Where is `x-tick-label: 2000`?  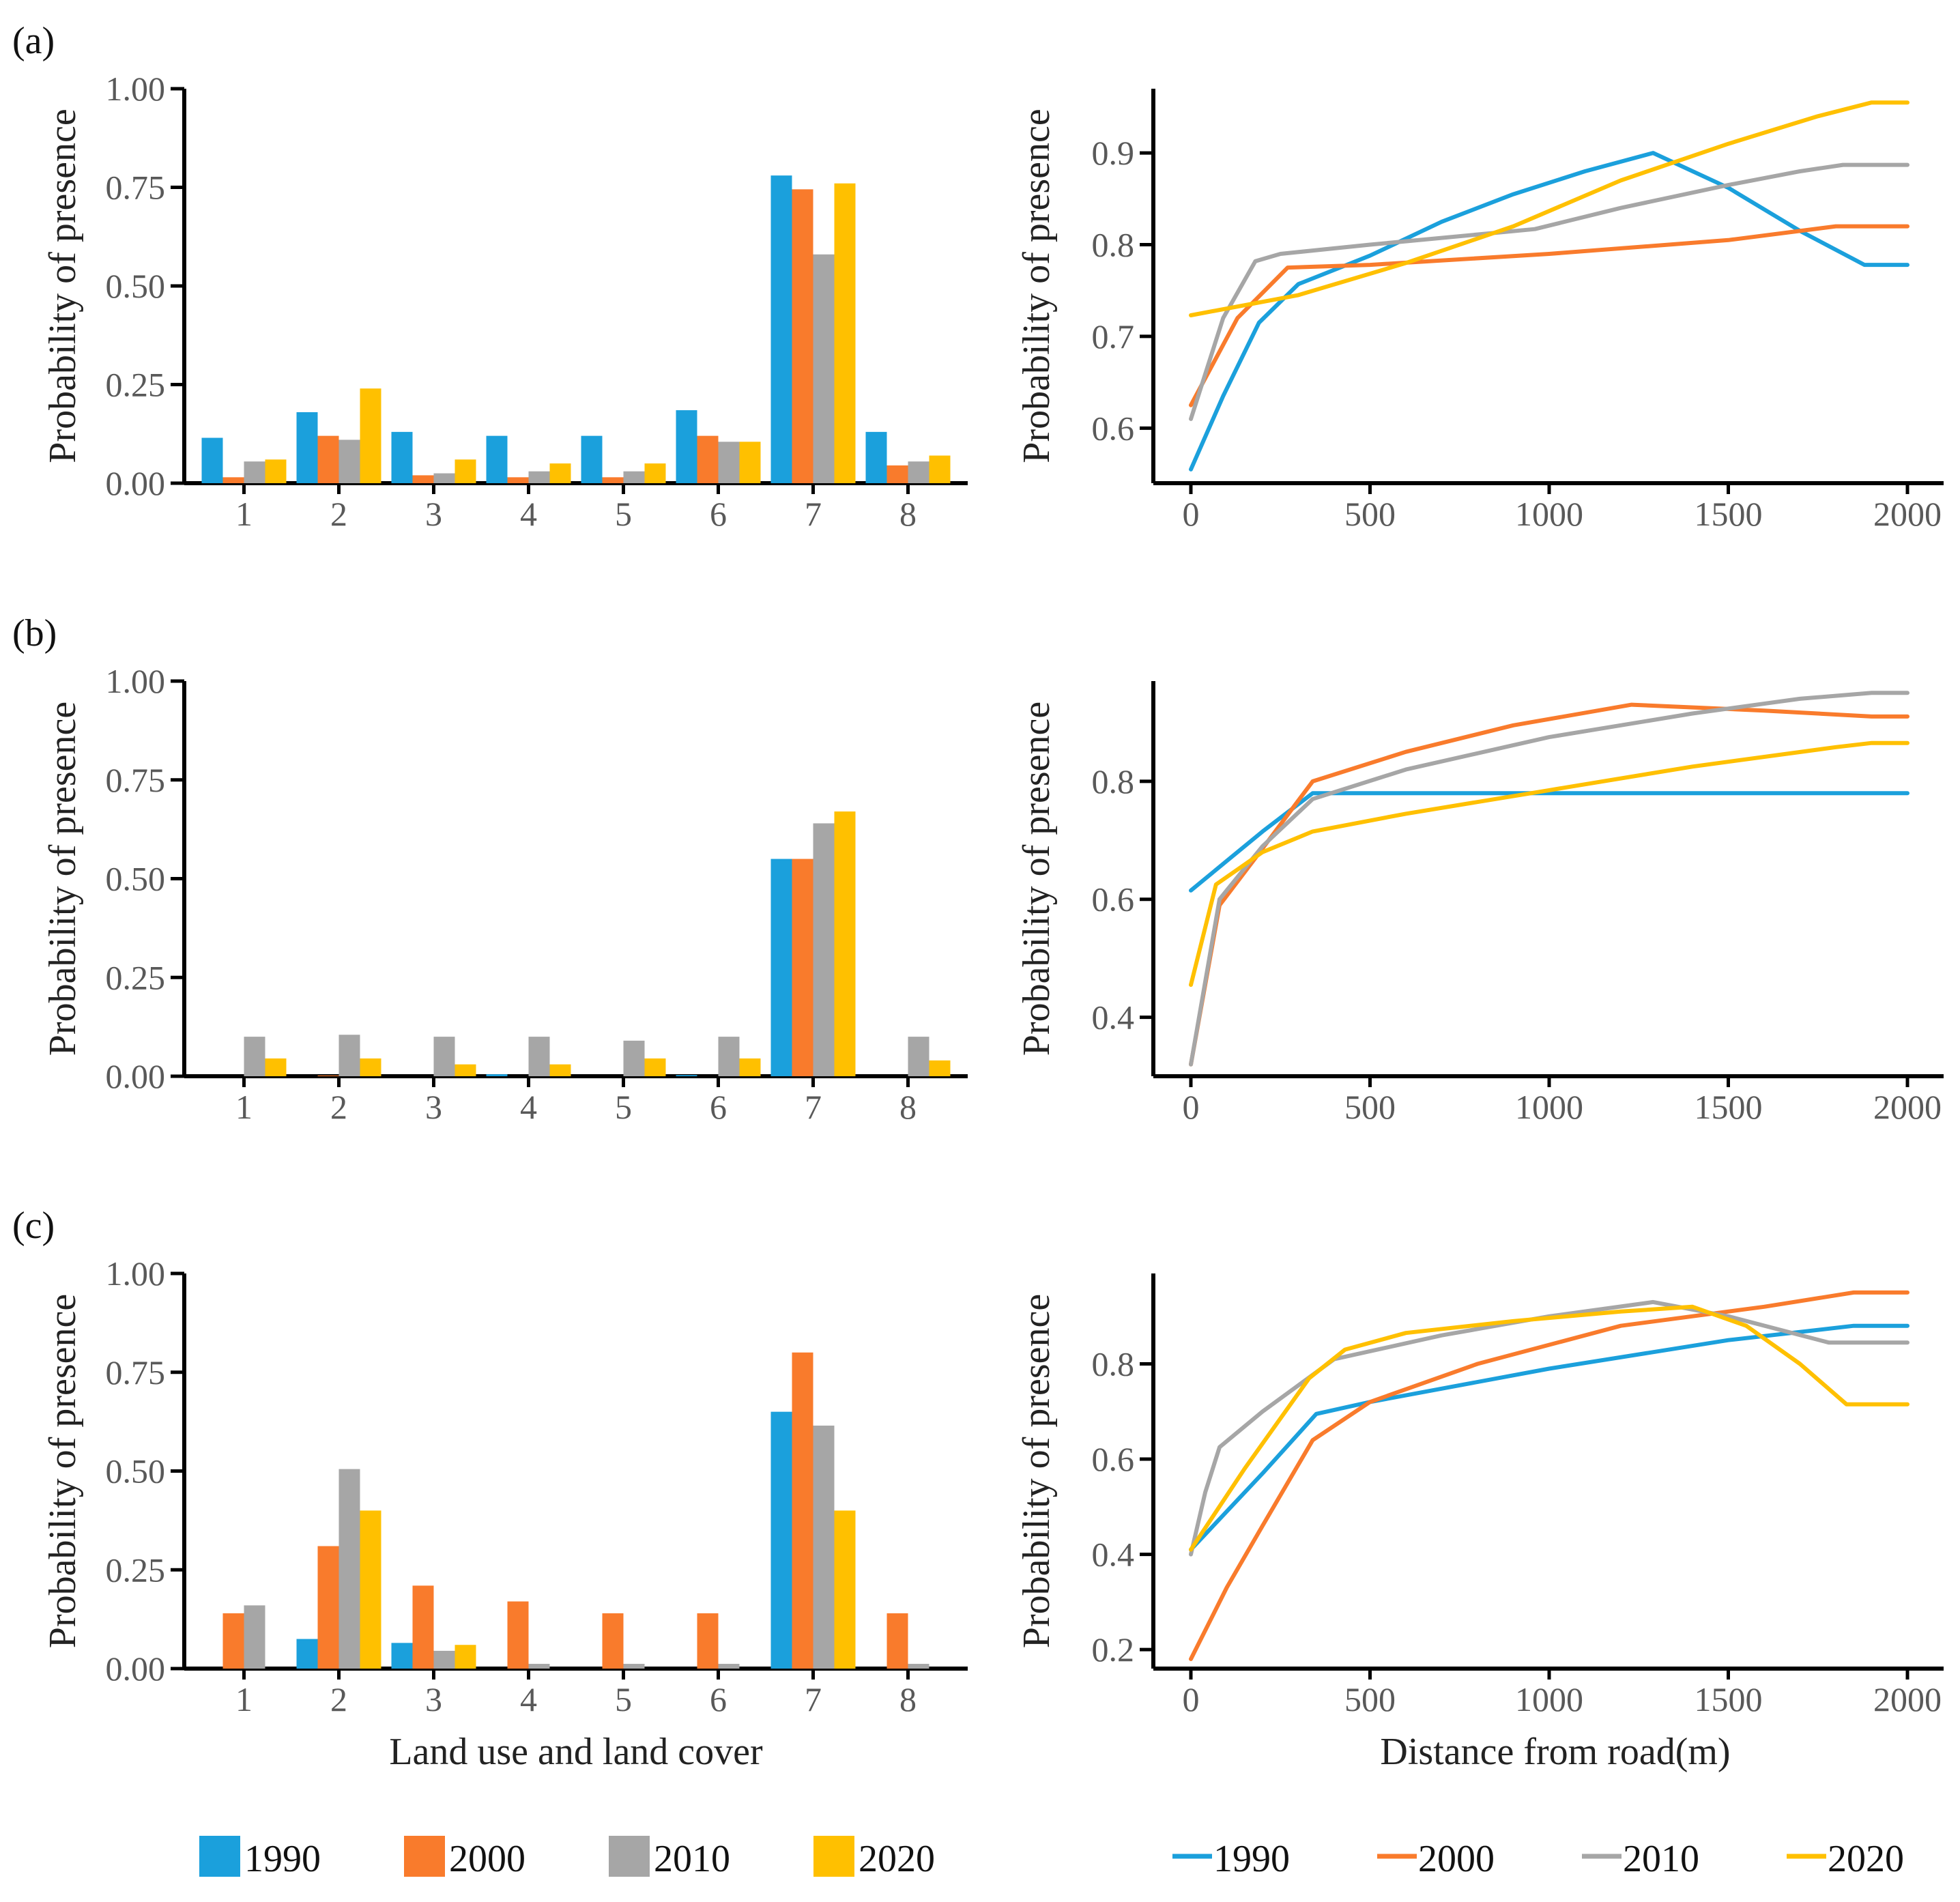 x-tick-label: 2000 is located at coordinates (1907, 1107).